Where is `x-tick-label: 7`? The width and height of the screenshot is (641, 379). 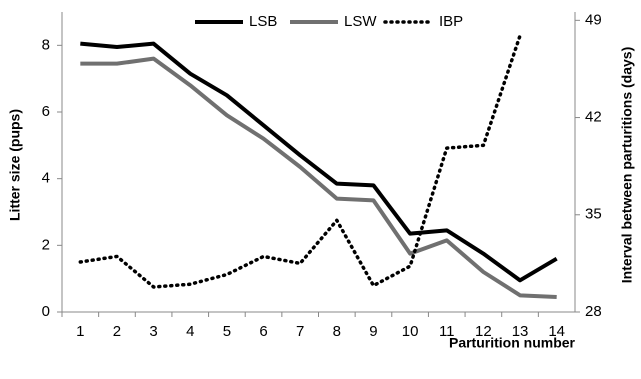
x-tick-label: 7 is located at coordinates (300, 331).